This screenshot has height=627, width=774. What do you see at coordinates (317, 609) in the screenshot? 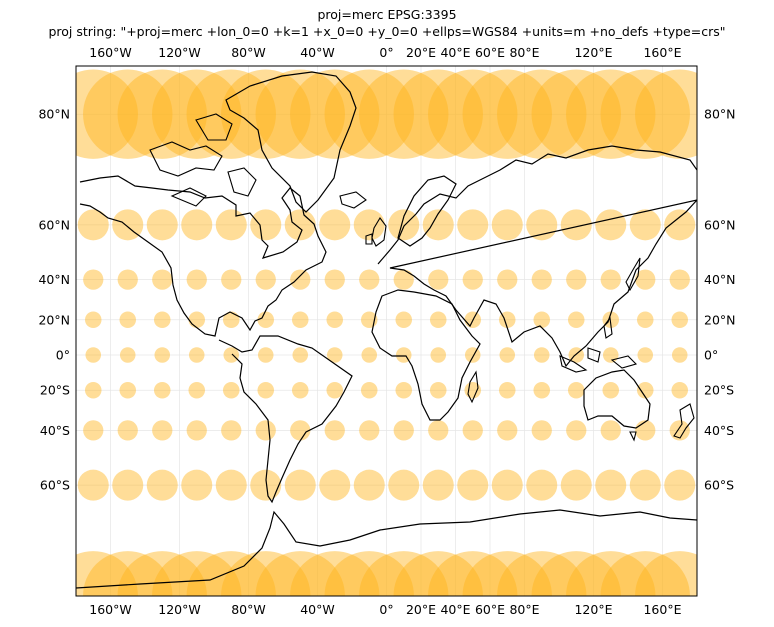
I see `lon-tick-label-bottom: 40°W` at bounding box center [317, 609].